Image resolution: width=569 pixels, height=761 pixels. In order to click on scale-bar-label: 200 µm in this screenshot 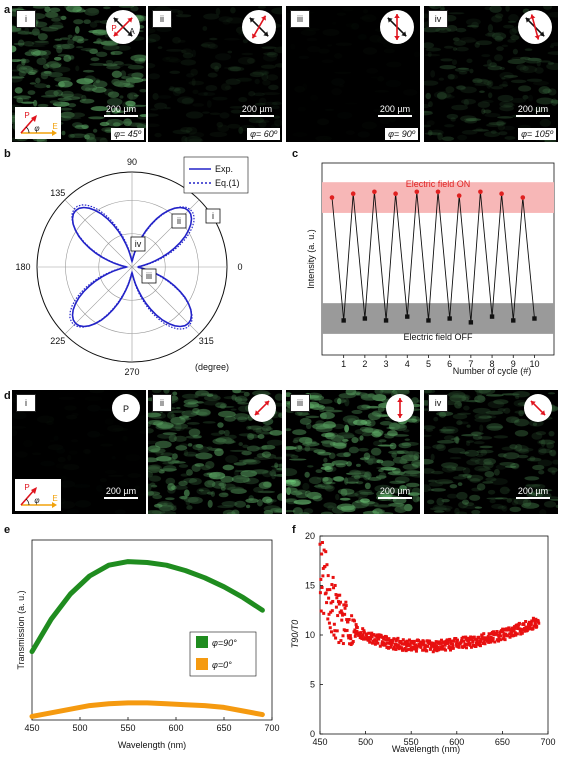, I will do `click(121, 109)`.